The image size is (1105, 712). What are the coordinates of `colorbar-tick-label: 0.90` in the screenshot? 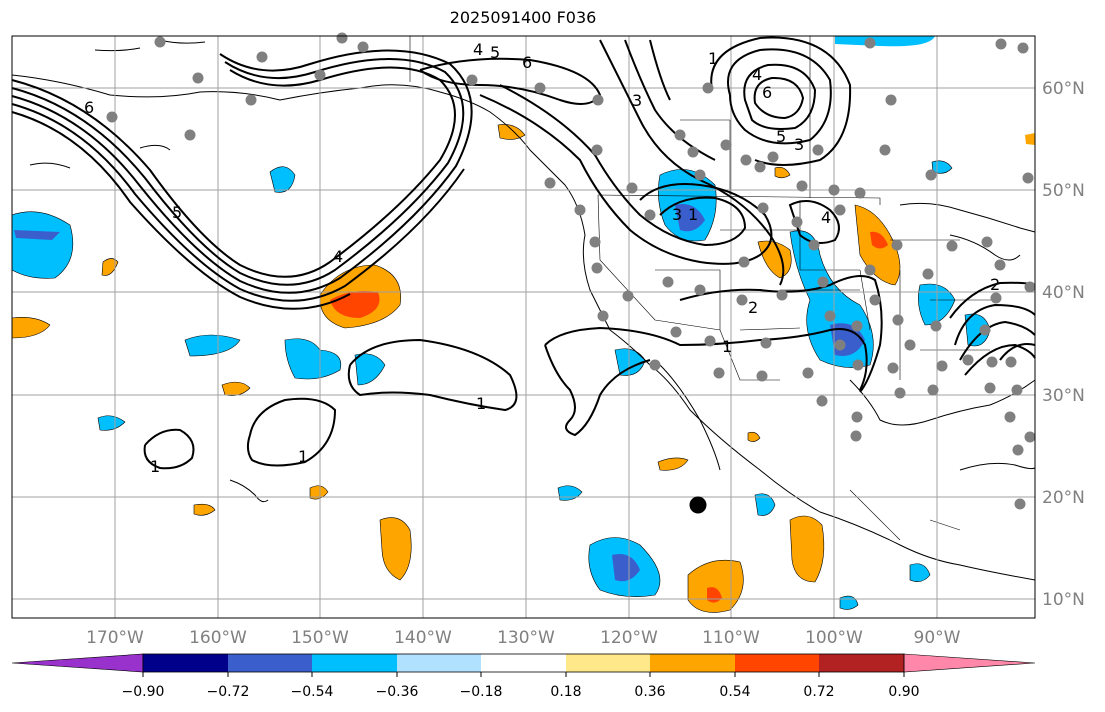 It's located at (903, 692).